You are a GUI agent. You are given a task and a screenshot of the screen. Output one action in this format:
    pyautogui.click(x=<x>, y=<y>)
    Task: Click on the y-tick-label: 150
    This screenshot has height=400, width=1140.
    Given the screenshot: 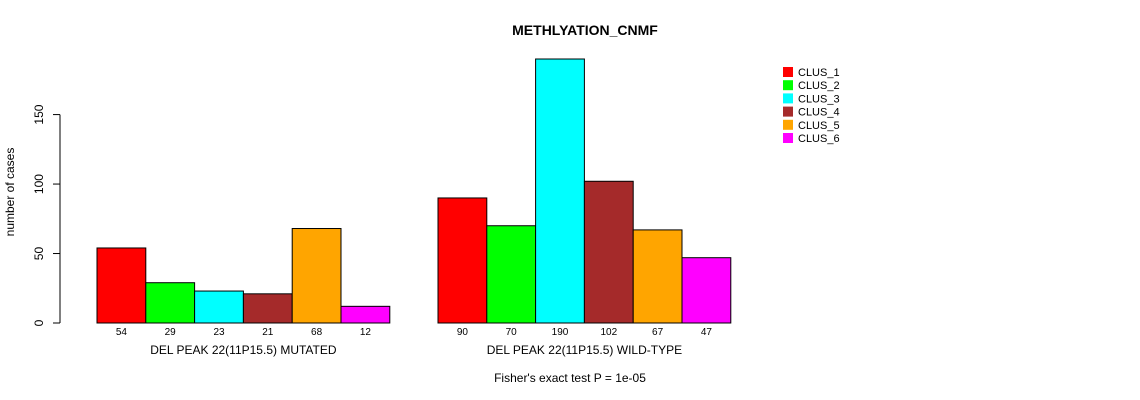 What is the action you would take?
    pyautogui.click(x=39, y=114)
    